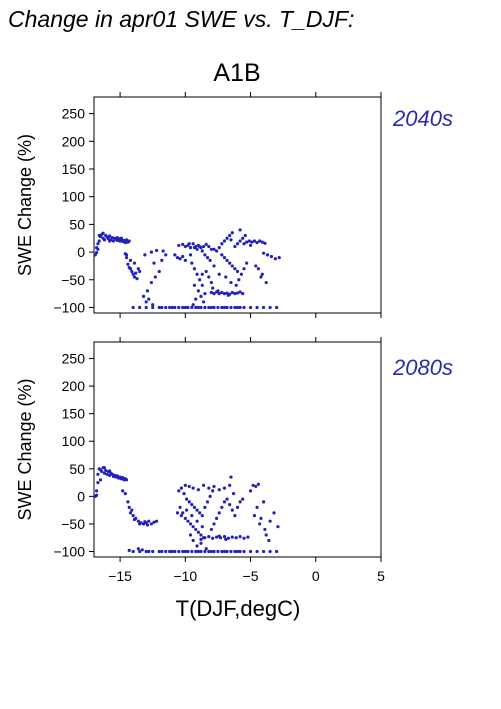 The width and height of the screenshot is (501, 709). I want to click on y-tick-label: −100, so click(69, 551).